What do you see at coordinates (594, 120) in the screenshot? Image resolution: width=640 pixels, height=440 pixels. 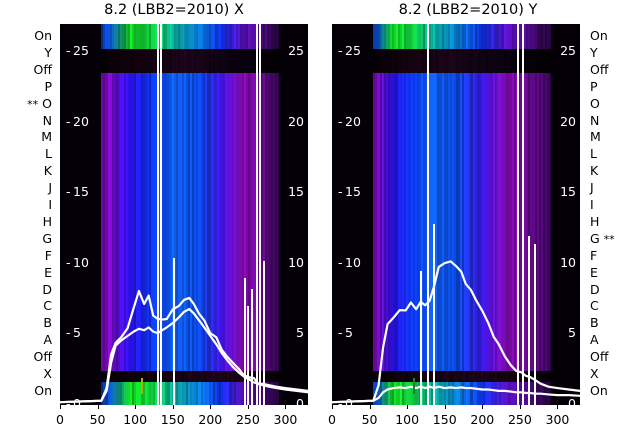 I see `category-axis-label-n: N` at bounding box center [594, 120].